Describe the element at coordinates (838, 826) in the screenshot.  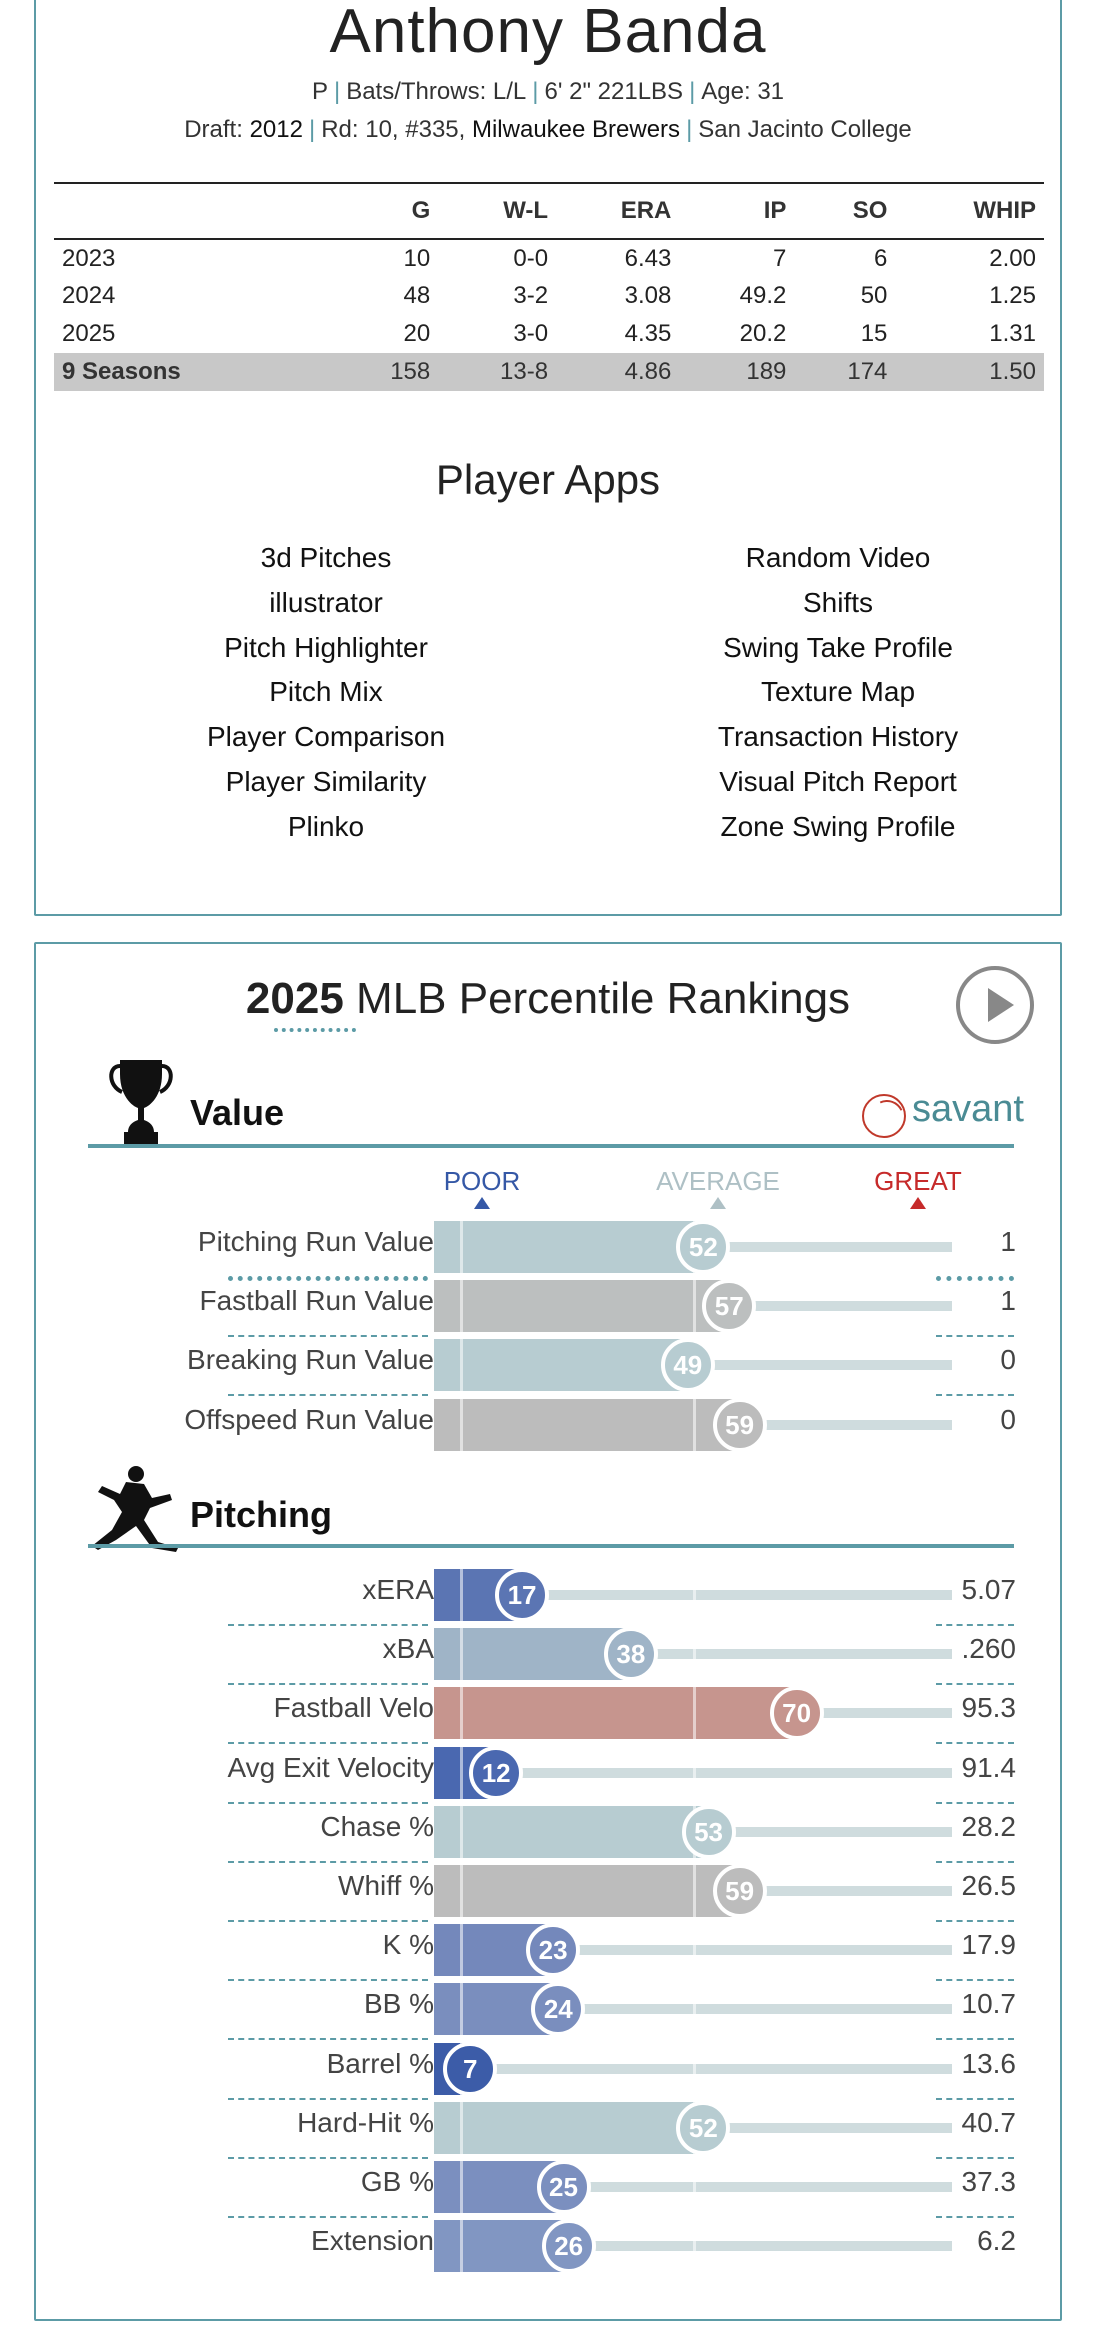
I see `player-app-link: Zone Swing Profile` at that location.